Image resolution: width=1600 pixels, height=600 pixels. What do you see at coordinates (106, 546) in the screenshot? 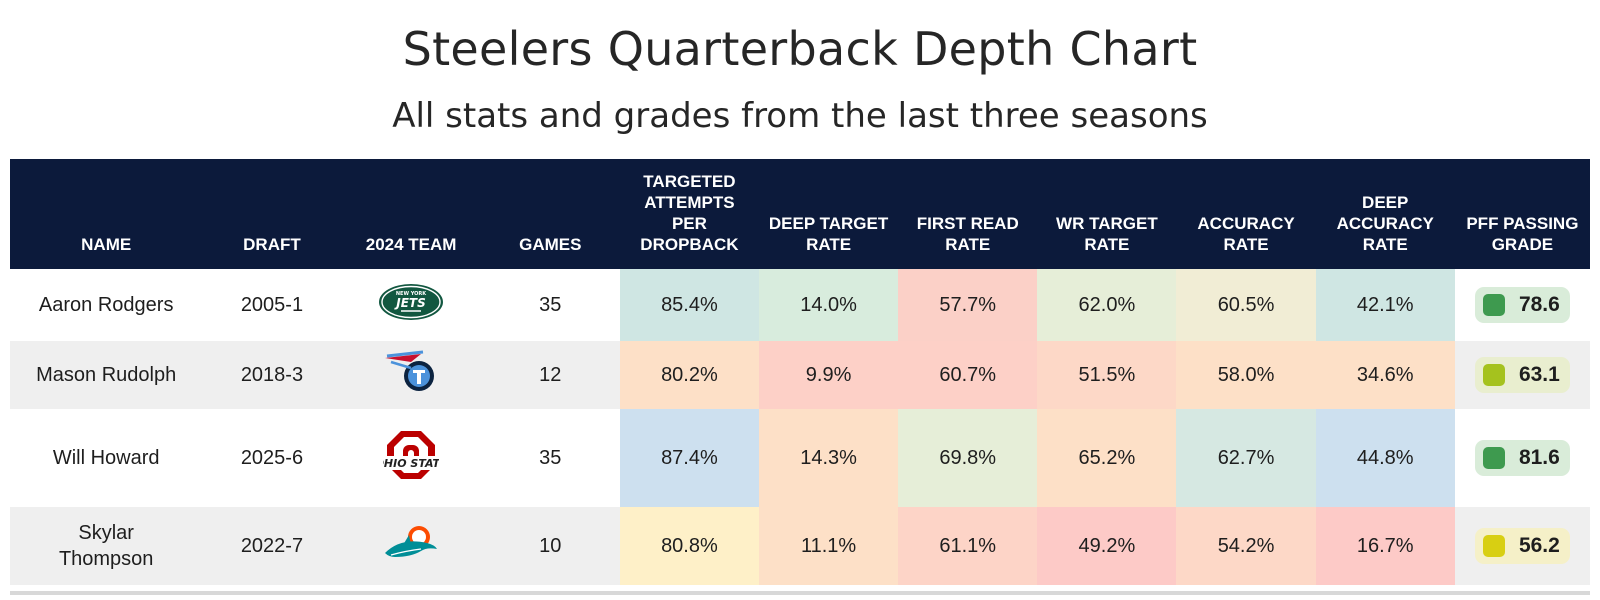
I see `player-name: Skylar Thompson` at bounding box center [106, 546].